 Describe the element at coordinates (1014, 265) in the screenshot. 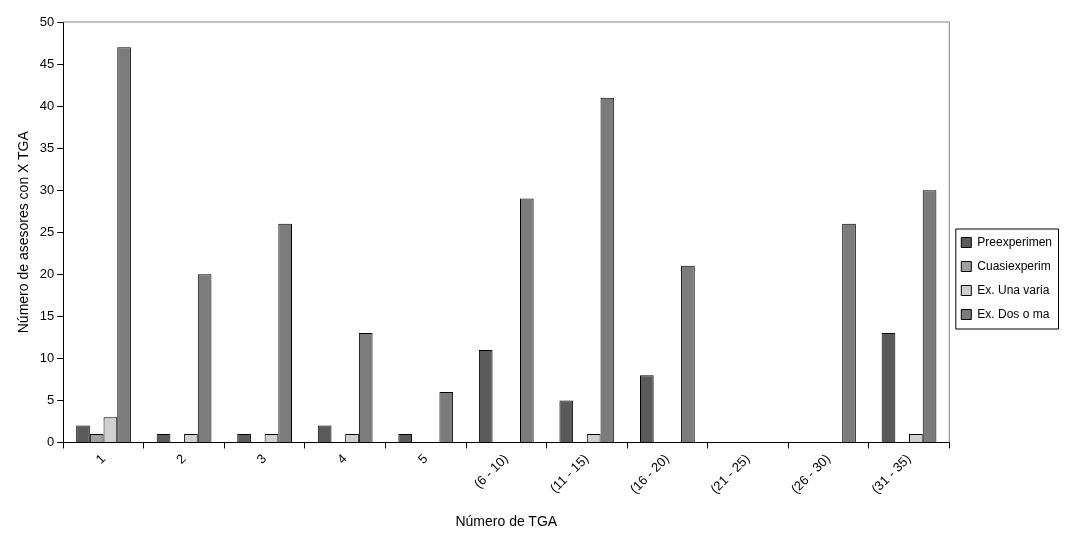

I see `legend-label: Cuasiexperim` at that location.